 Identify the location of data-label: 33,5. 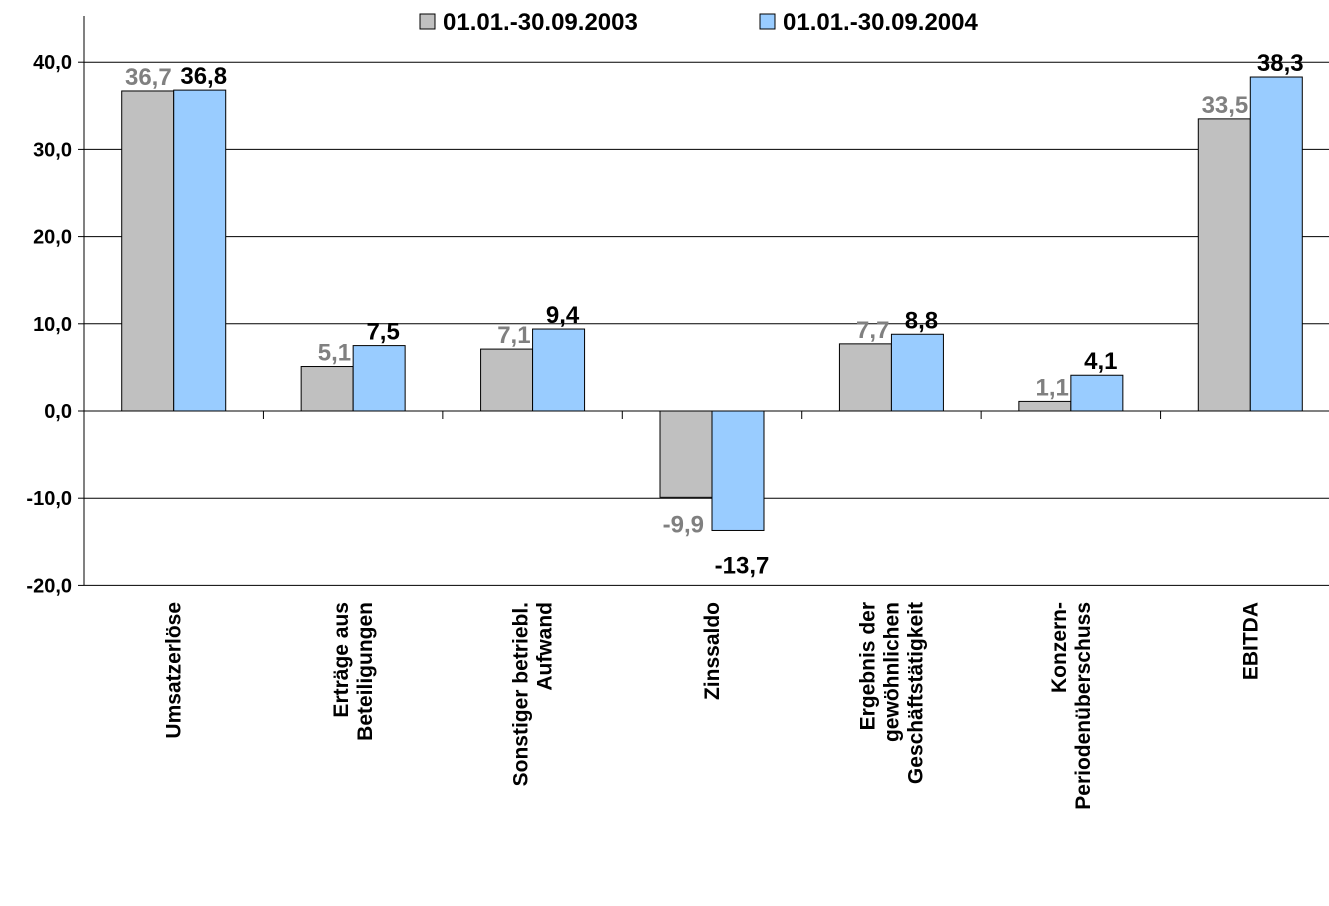
(1225, 105).